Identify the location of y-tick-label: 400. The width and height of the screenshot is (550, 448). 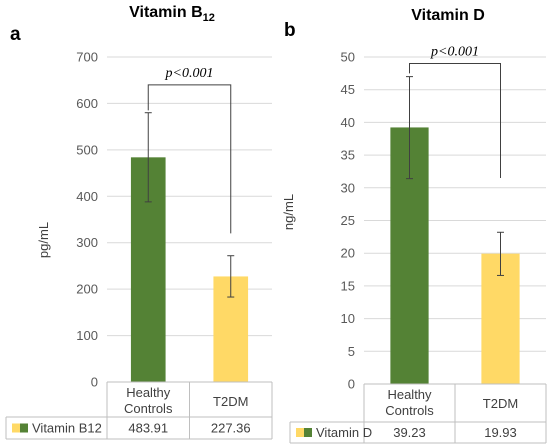
(87, 196).